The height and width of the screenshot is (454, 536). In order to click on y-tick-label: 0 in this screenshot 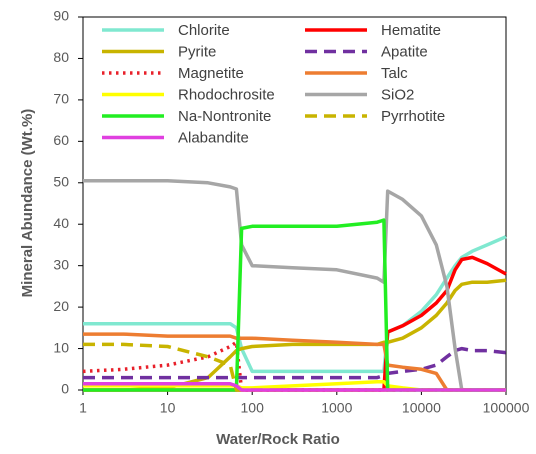, I will do `click(65, 389)`.